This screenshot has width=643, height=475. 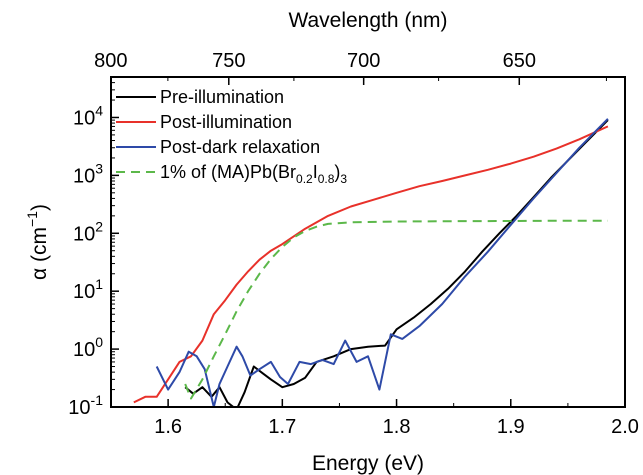 I want to click on y-tick-label: 10³, so click(x=88, y=173).